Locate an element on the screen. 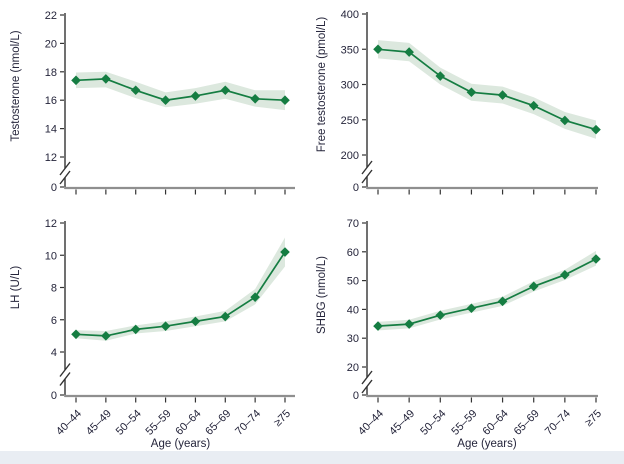  y-tick-label: 6 is located at coordinates (54, 321).